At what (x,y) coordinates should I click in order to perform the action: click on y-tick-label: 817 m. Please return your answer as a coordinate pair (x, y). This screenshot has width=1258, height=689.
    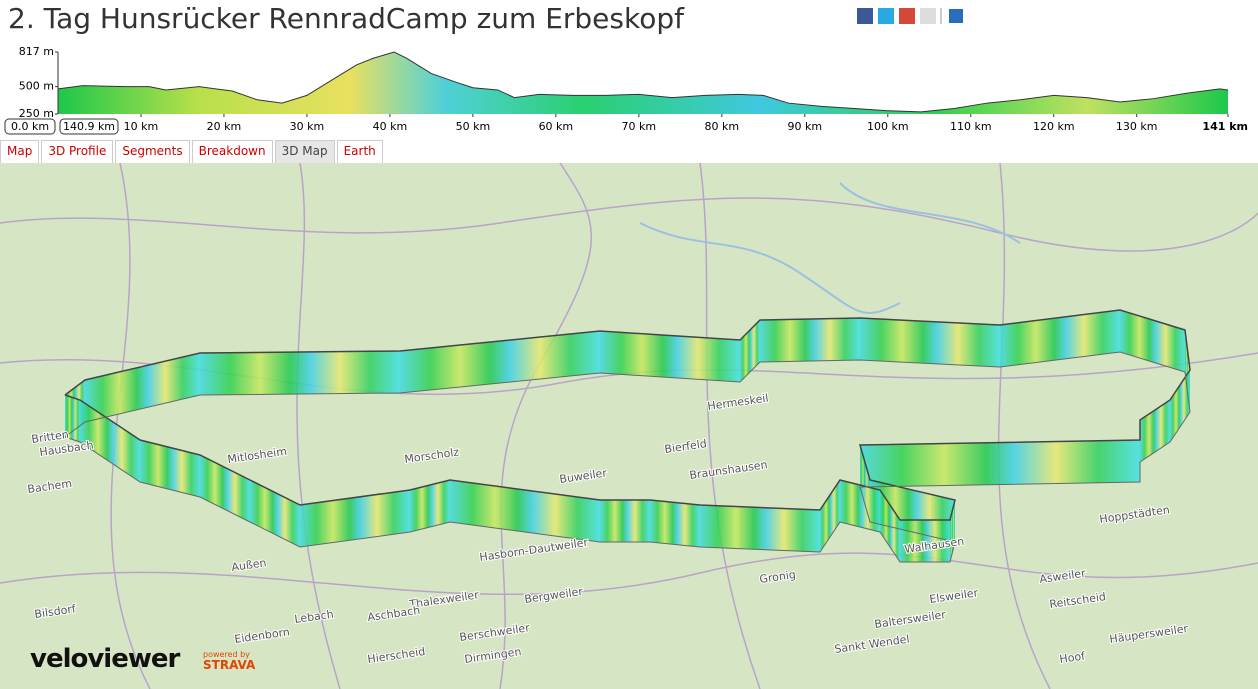
    Looking at the image, I should click on (36, 51).